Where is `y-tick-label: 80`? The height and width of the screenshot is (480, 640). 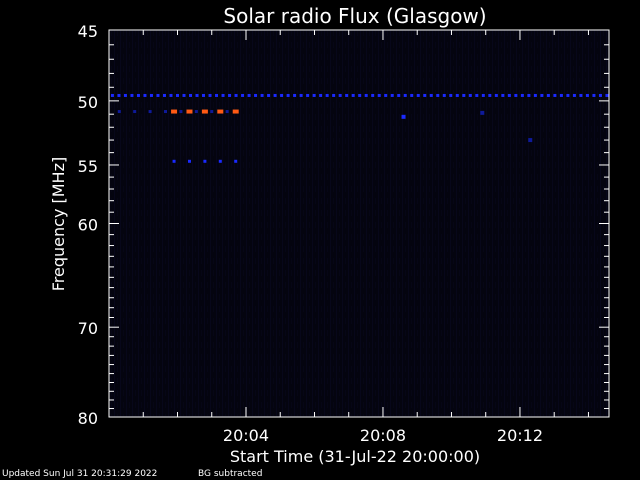
y-tick-label: 80 is located at coordinates (88, 418).